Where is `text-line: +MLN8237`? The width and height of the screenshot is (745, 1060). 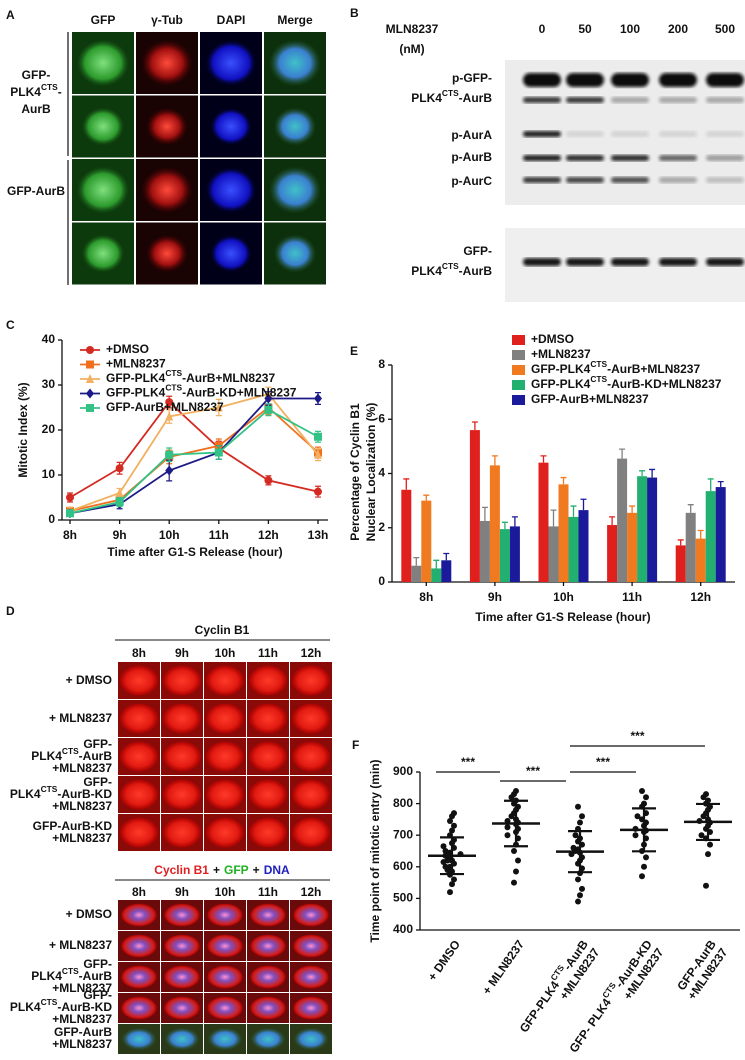 text-line: +MLN8237 is located at coordinates (82, 806).